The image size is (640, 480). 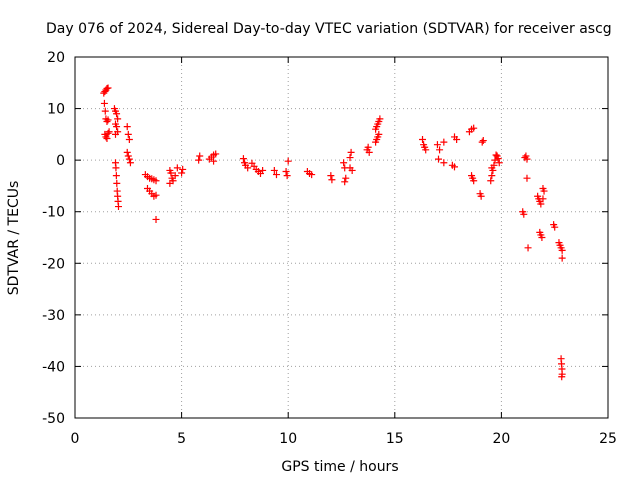 What do you see at coordinates (56, 110) in the screenshot?
I see `y-tick-label: 10` at bounding box center [56, 110].